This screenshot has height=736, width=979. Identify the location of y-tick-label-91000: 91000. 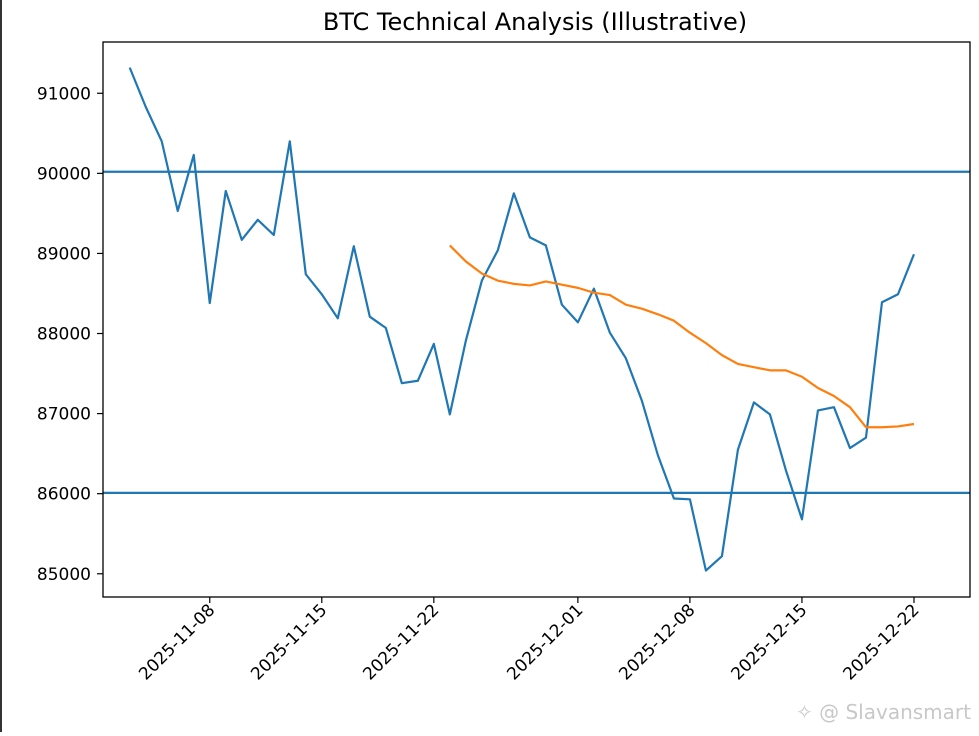
(64, 94).